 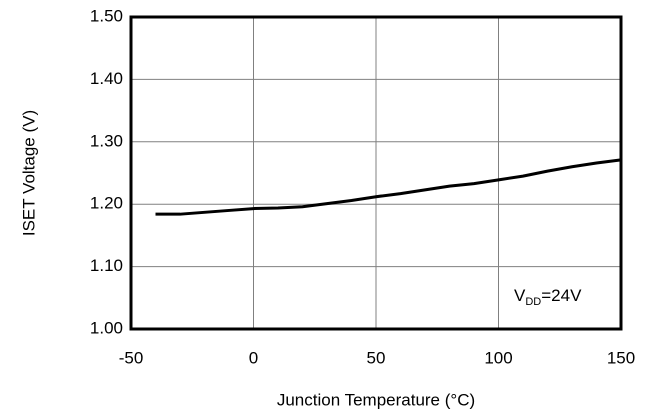 What do you see at coordinates (533, 302) in the screenshot?
I see `annotation-sub: DD` at bounding box center [533, 302].